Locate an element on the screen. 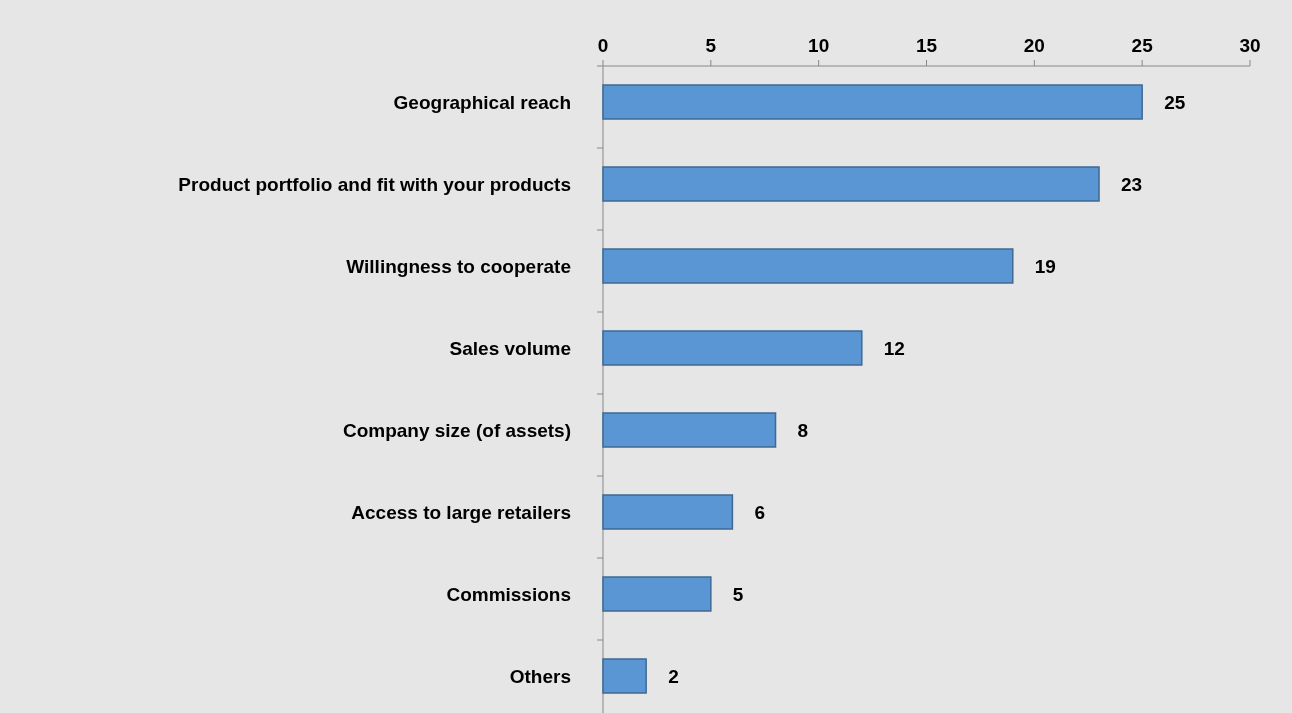 This screenshot has height=713, width=1292. x-tick-label: 10 is located at coordinates (819, 45).